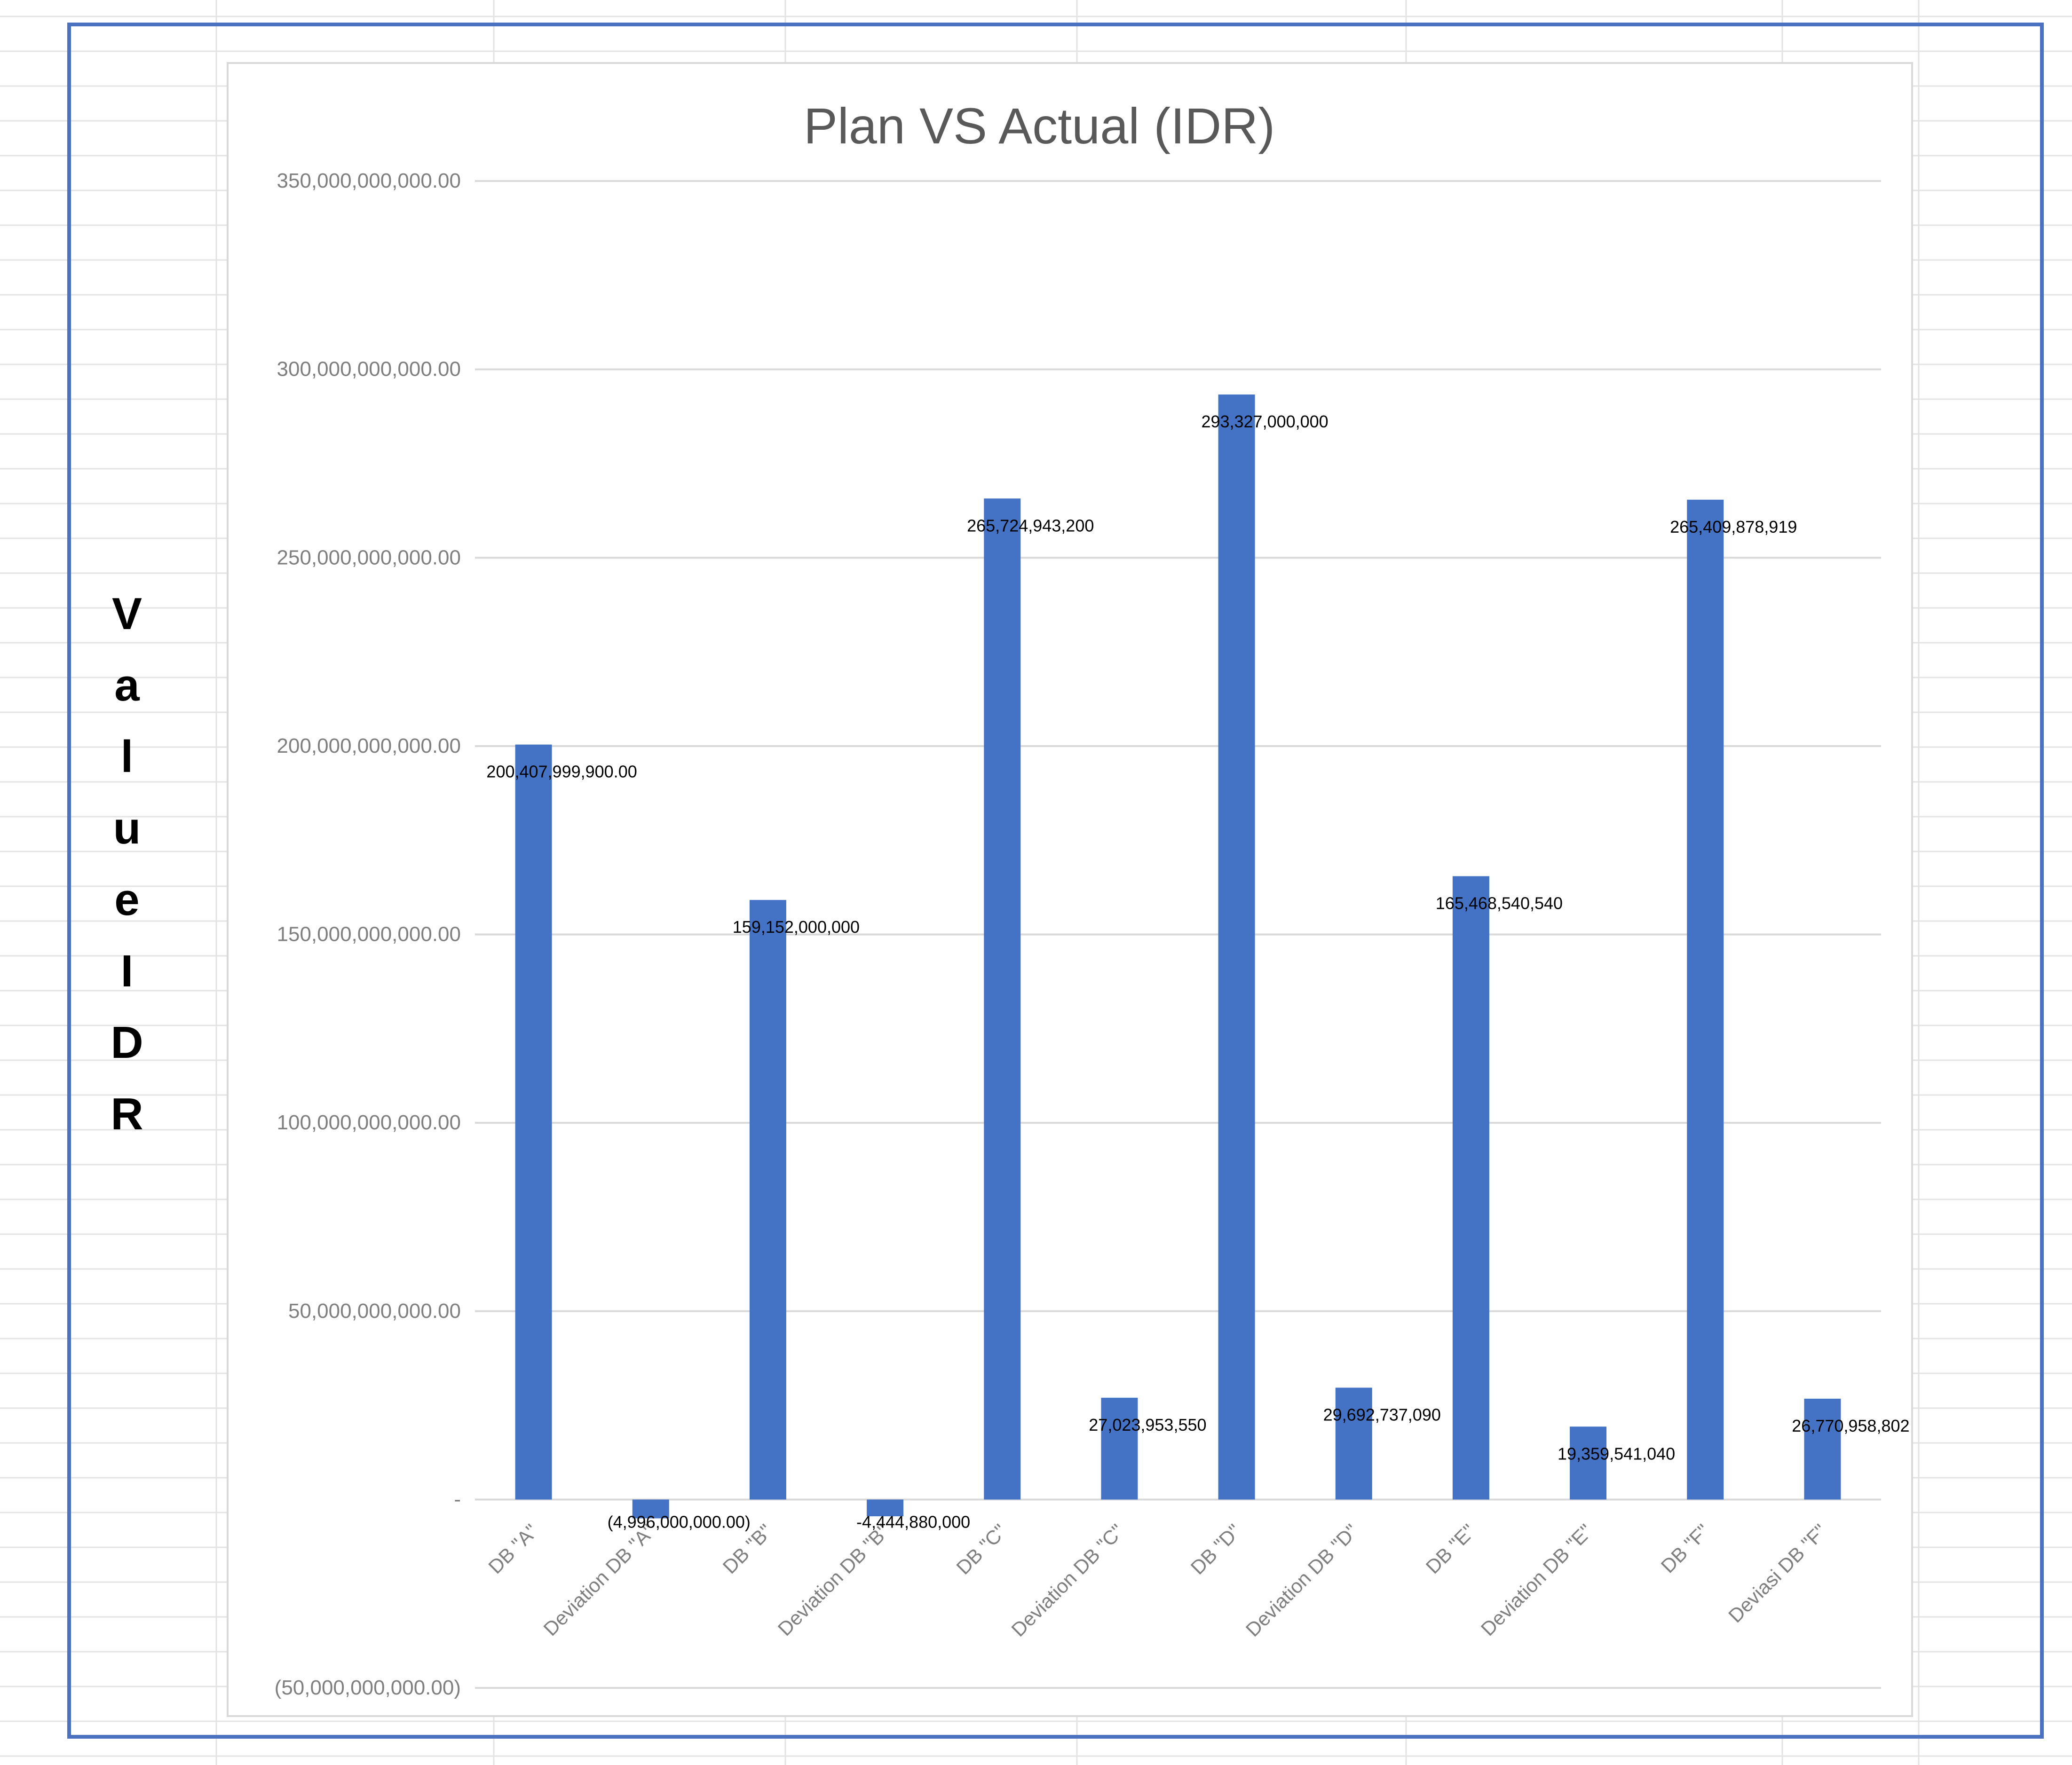 This screenshot has height=1765, width=2072. What do you see at coordinates (1777, 1573) in the screenshot?
I see `x-tick-label: Deviasi DB "F"` at bounding box center [1777, 1573].